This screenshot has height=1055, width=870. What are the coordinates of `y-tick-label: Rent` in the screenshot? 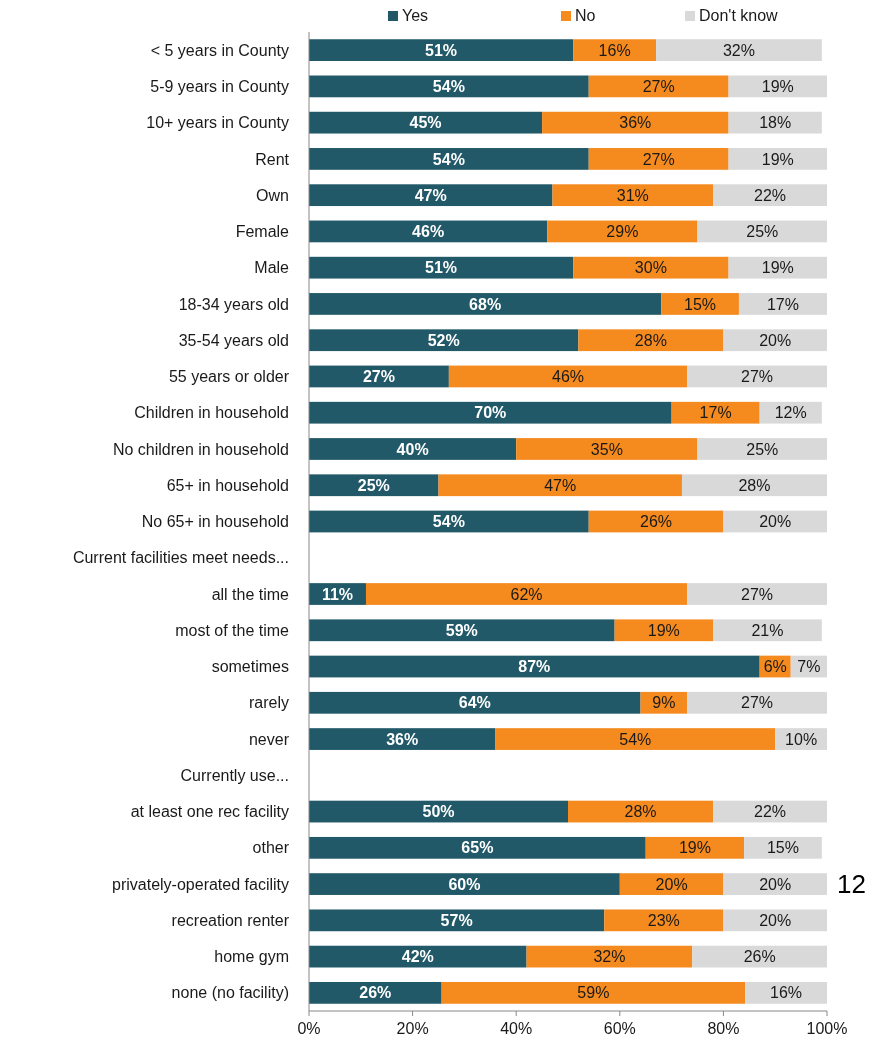 It's located at (272, 159).